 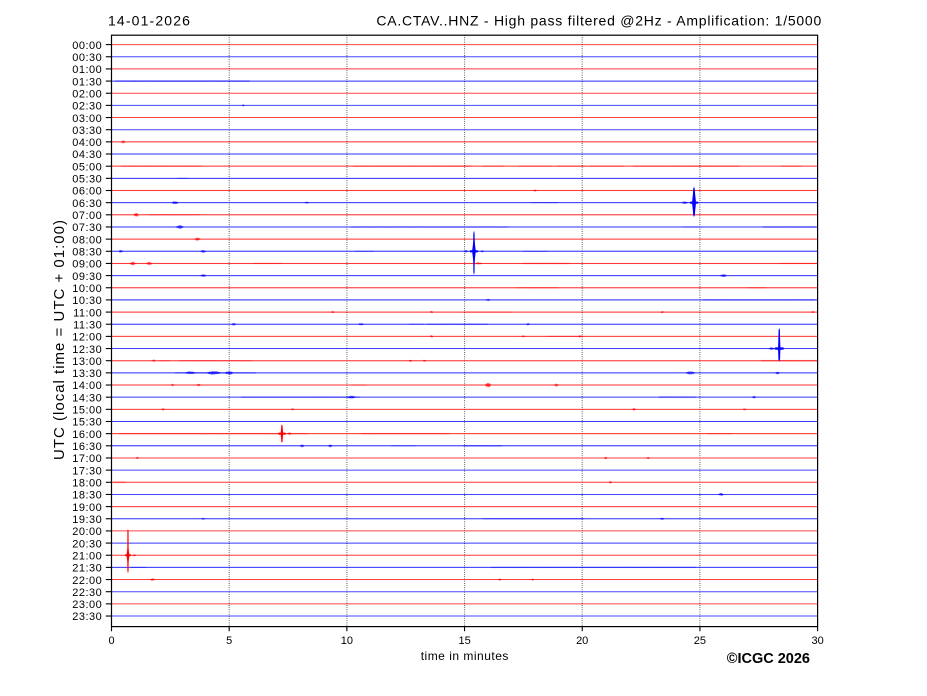 What do you see at coordinates (87, 265) in the screenshot?
I see `svg-text: 09:00` at bounding box center [87, 265].